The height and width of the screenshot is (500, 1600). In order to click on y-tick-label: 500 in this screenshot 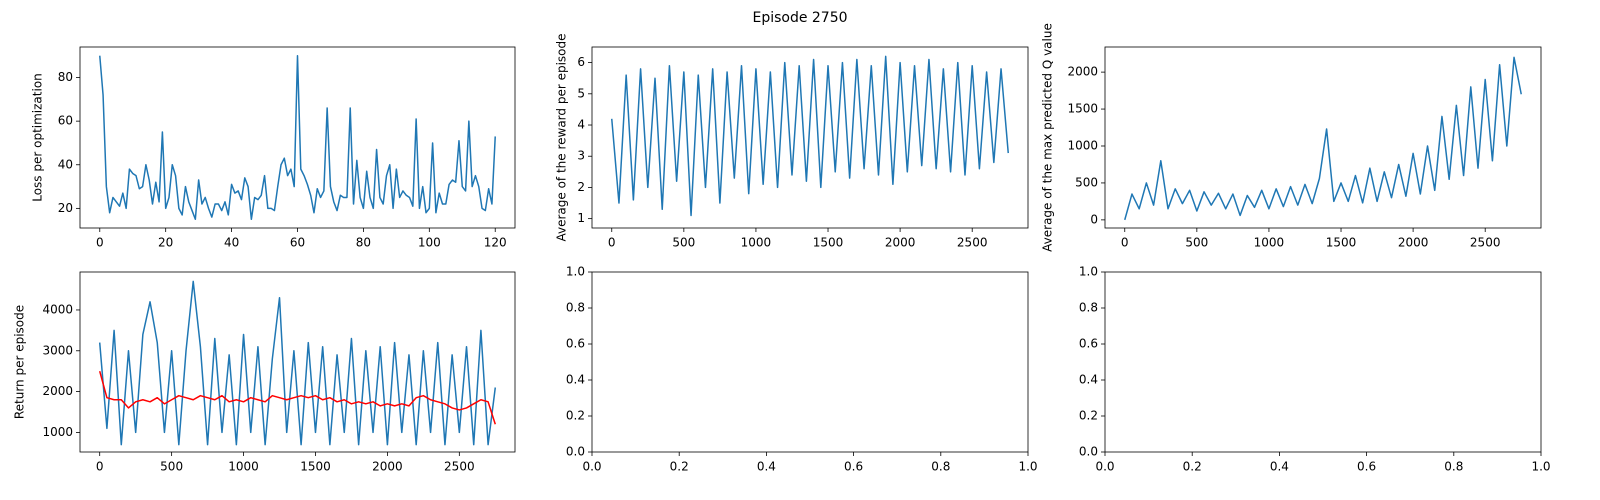, I will do `click(1086, 182)`.